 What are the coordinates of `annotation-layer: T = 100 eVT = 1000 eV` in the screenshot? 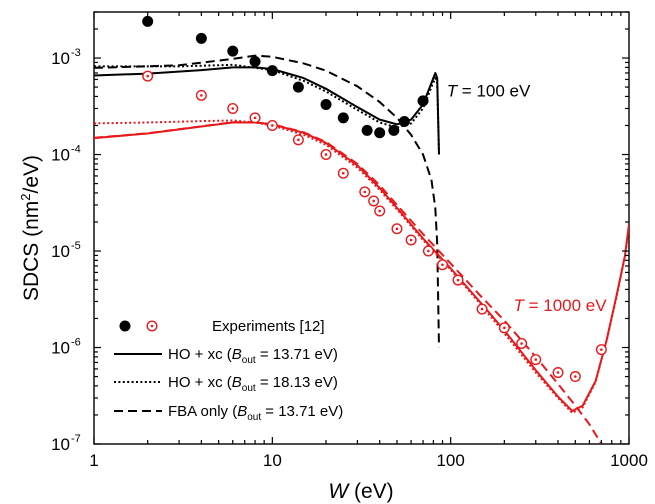 It's located at (527, 197).